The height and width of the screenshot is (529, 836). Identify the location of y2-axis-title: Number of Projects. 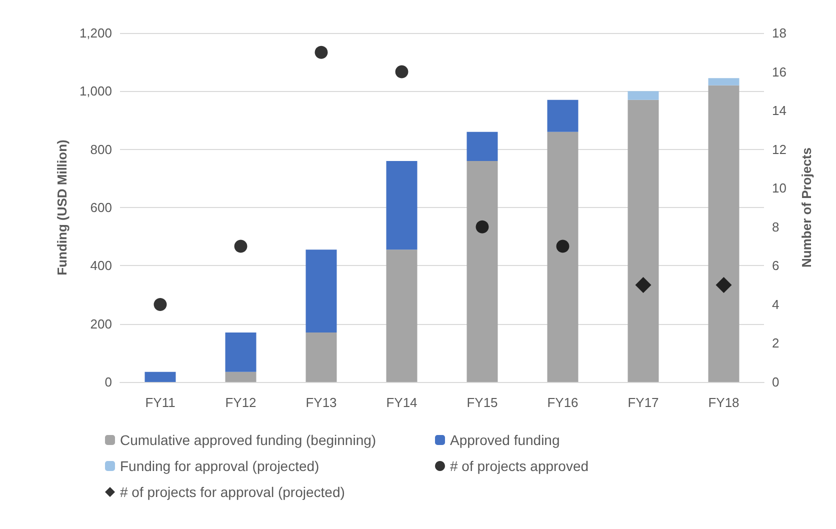
(806, 208).